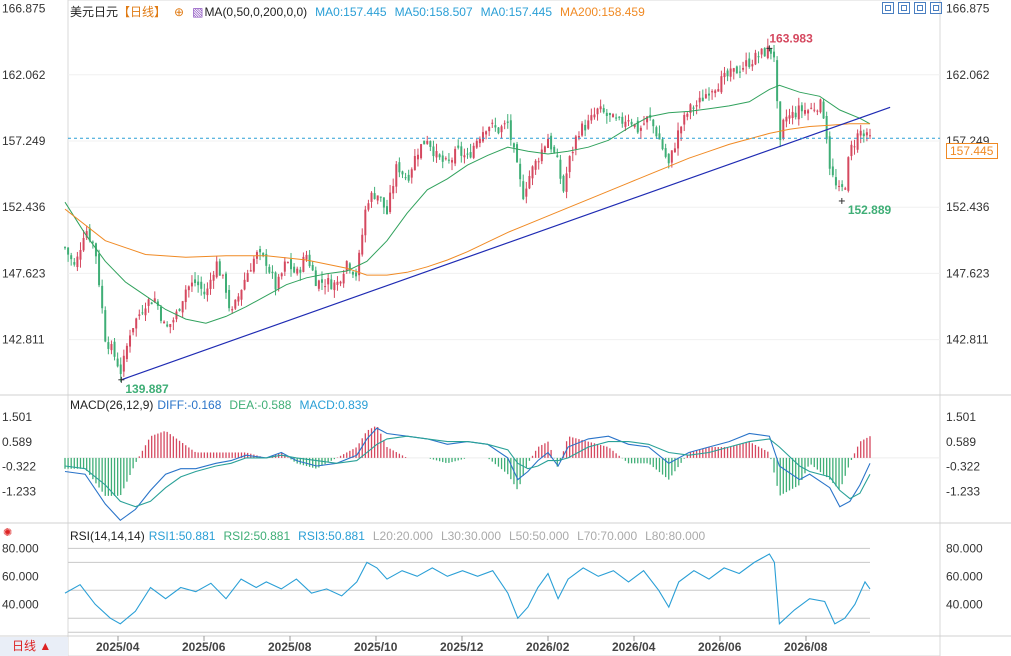 Image resolution: width=1011 pixels, height=656 pixels. Describe the element at coordinates (198, 12) in the screenshot. I see `indicator-icon: ▧` at that location.